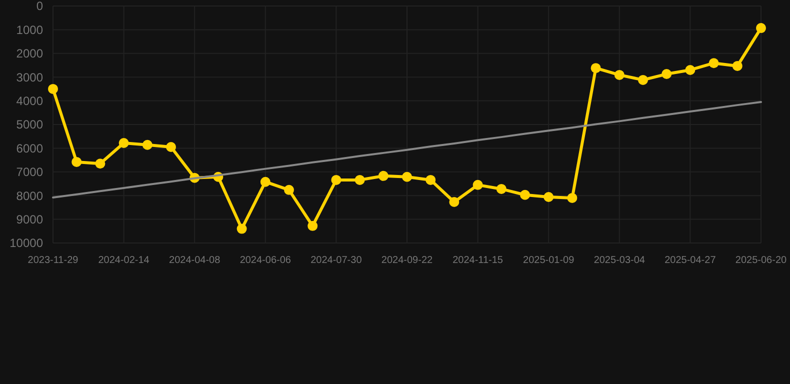 This screenshot has height=384, width=790. I want to click on y-tick-label: 2000, so click(30, 53).